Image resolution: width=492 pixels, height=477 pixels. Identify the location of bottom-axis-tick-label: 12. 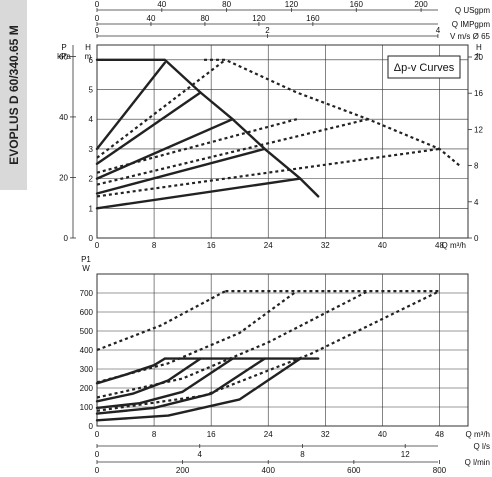
(405, 454).